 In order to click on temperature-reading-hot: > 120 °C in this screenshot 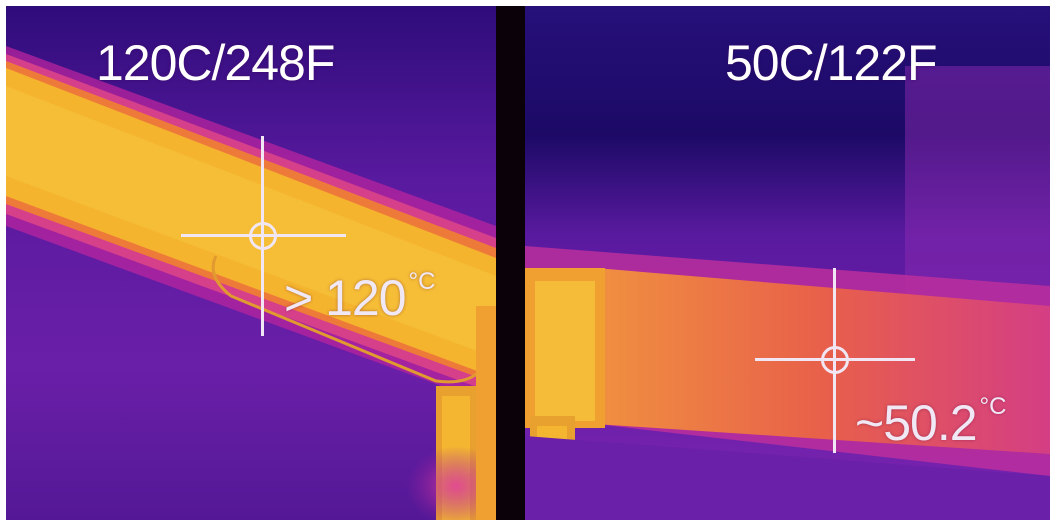, I will do `click(359, 297)`.